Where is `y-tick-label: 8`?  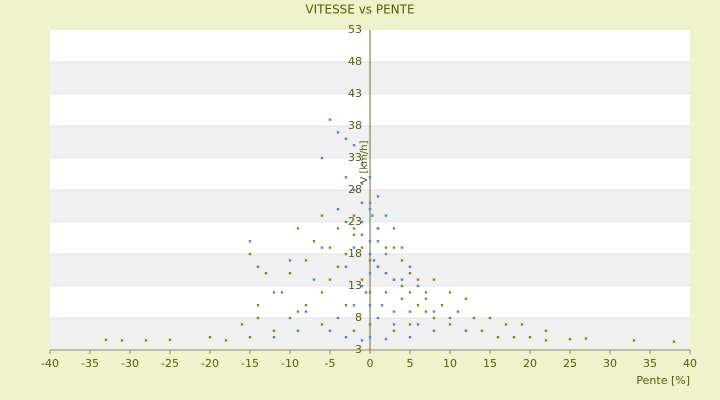
y-tick-label: 8 is located at coordinates (358, 317).